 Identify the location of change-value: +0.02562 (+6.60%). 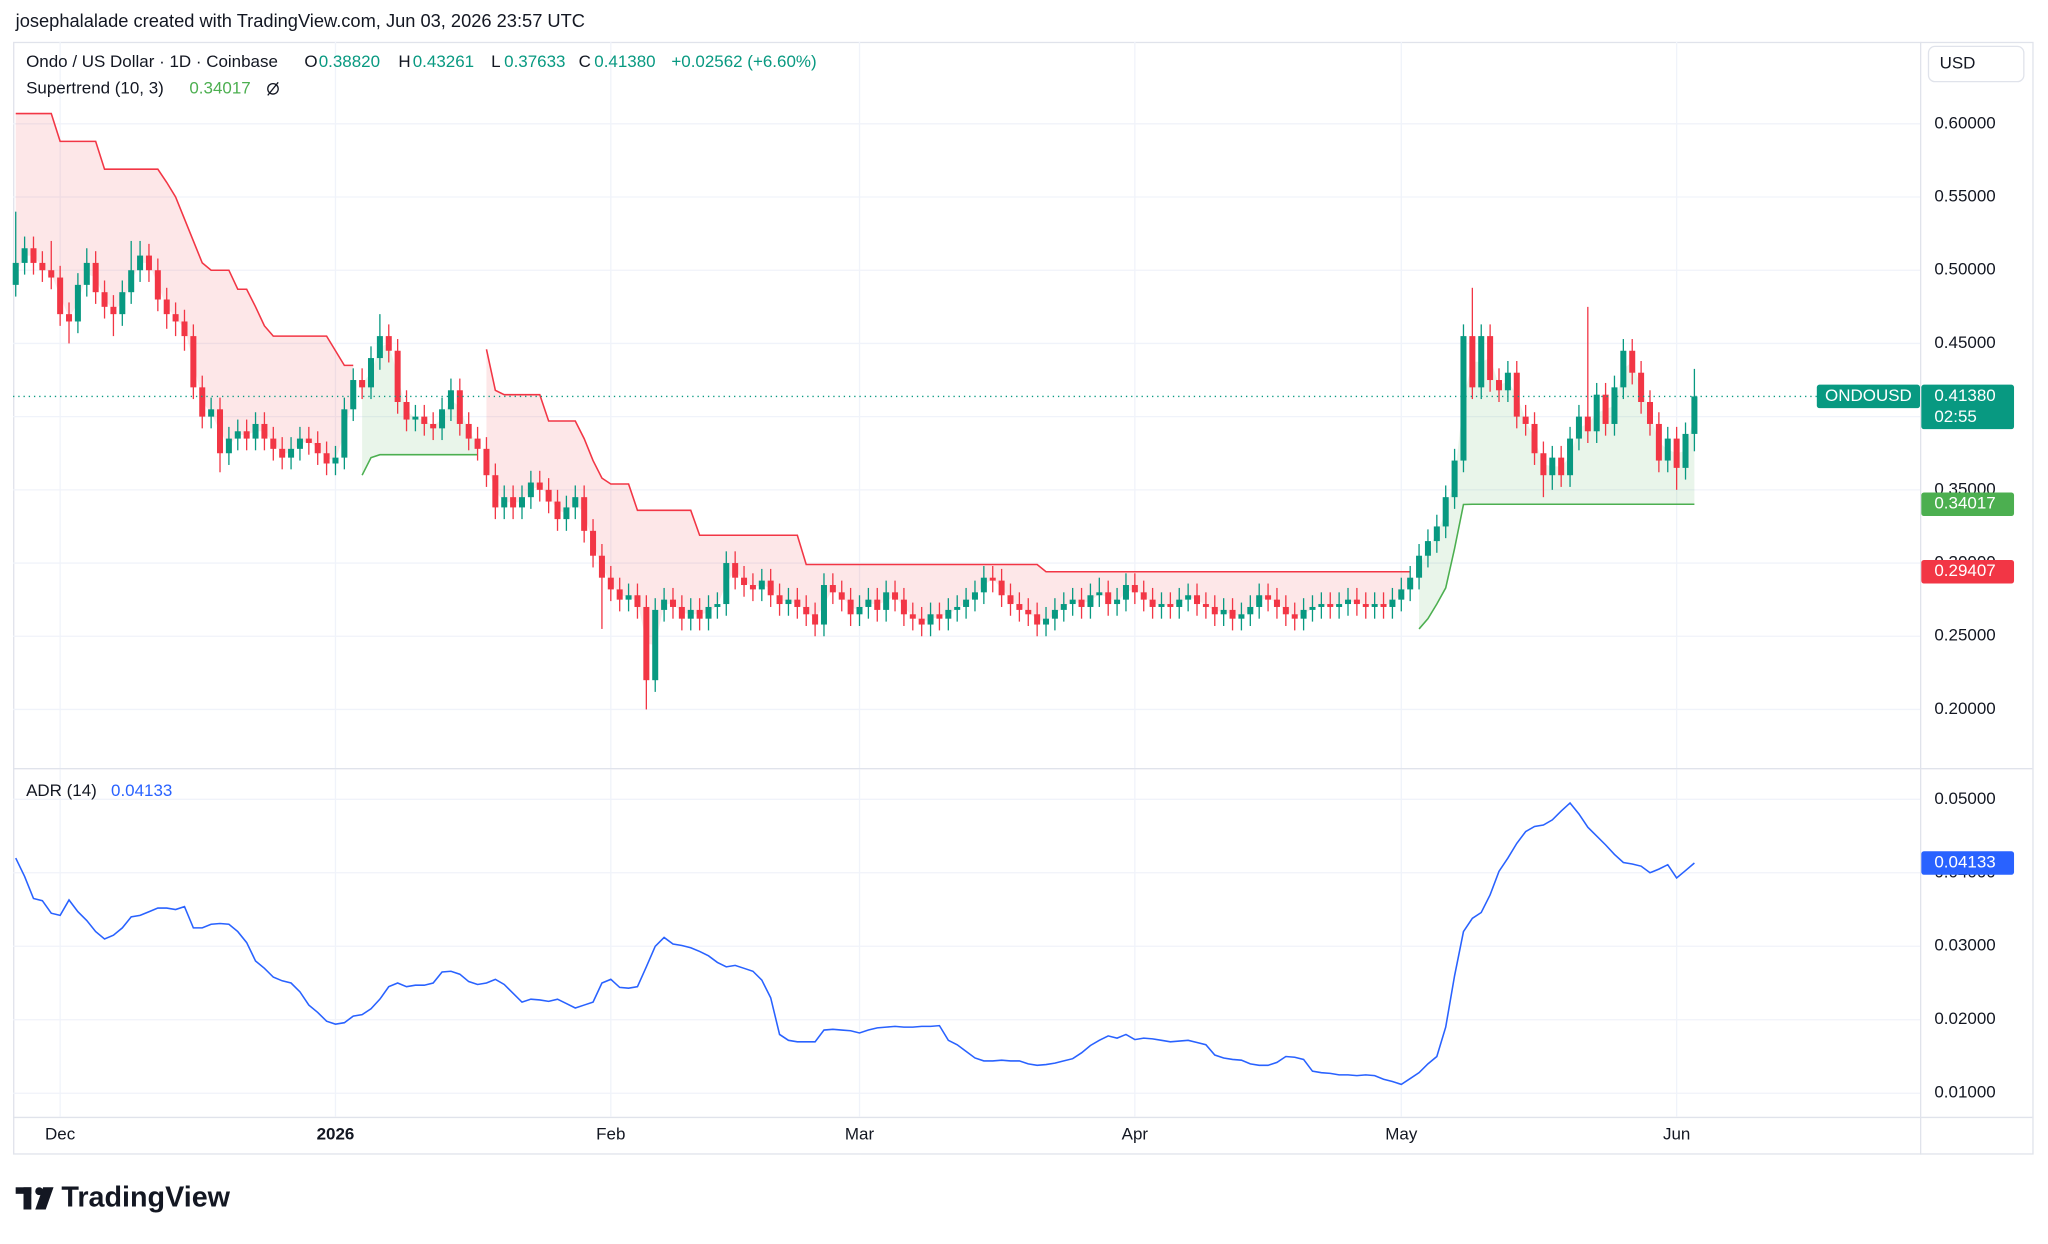
(743, 61).